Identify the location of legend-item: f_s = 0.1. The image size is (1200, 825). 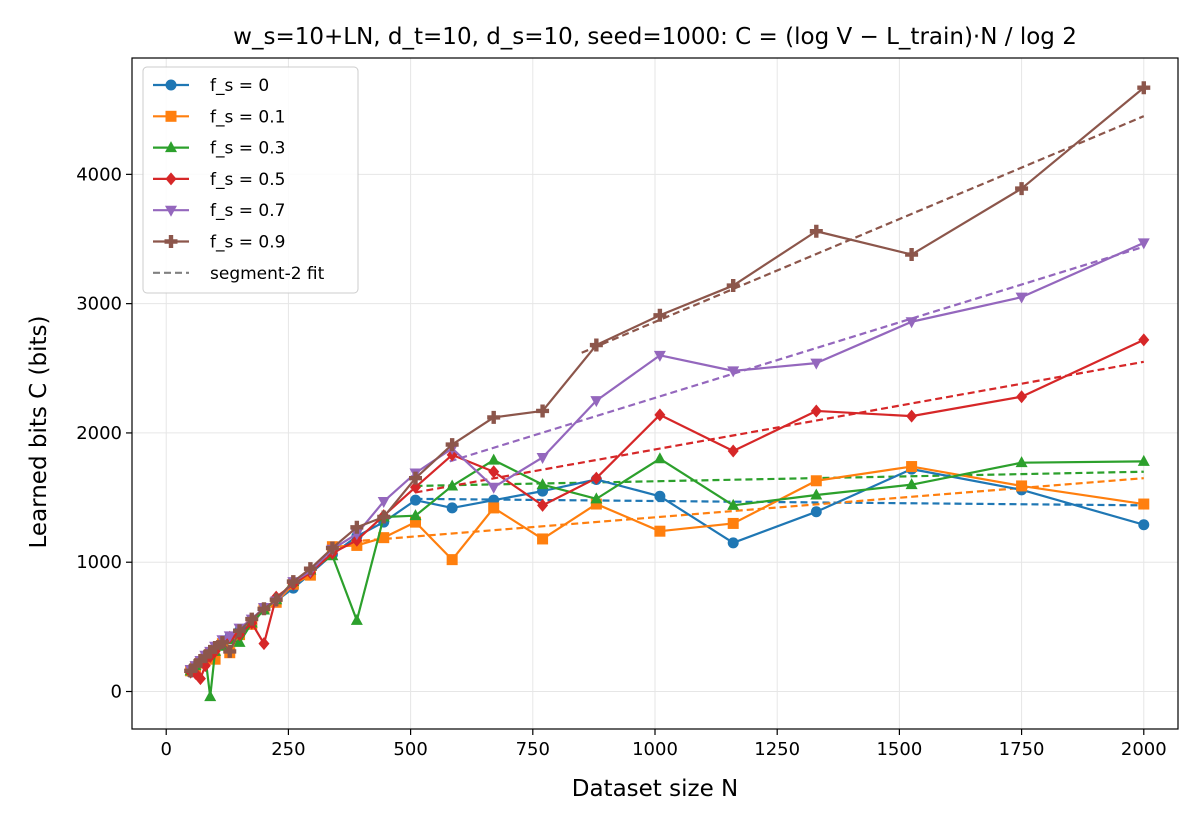
(219, 117).